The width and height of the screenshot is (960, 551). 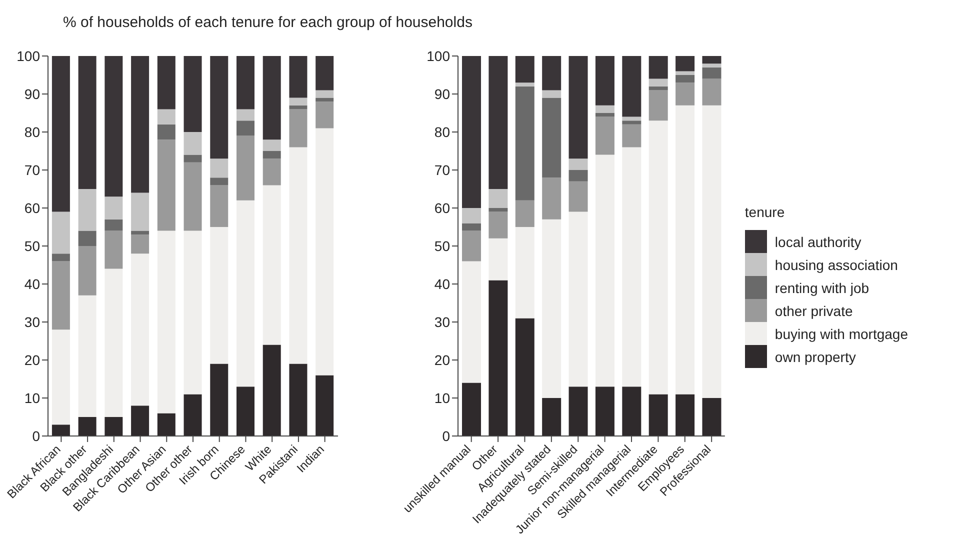 What do you see at coordinates (32, 322) in the screenshot?
I see `y-tick-label: 30` at bounding box center [32, 322].